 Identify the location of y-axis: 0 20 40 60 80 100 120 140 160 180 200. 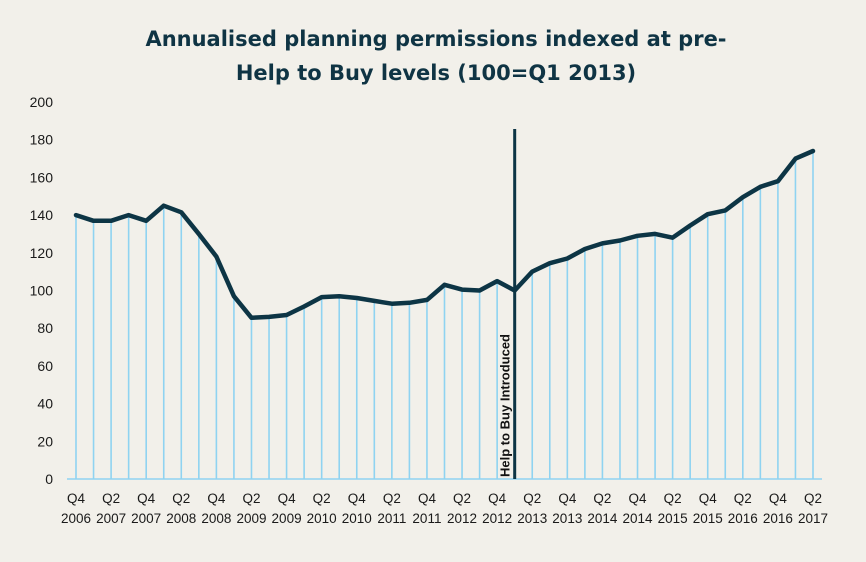
(42, 290).